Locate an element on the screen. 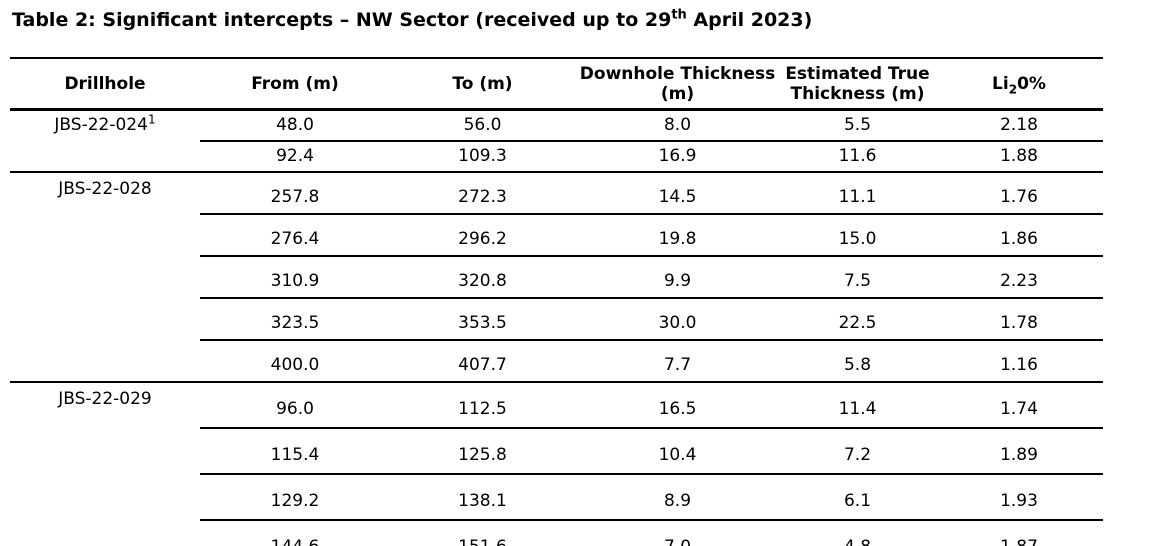 This screenshot has height=546, width=1149. cell-li2o-grade: 1.89 is located at coordinates (1019, 450).